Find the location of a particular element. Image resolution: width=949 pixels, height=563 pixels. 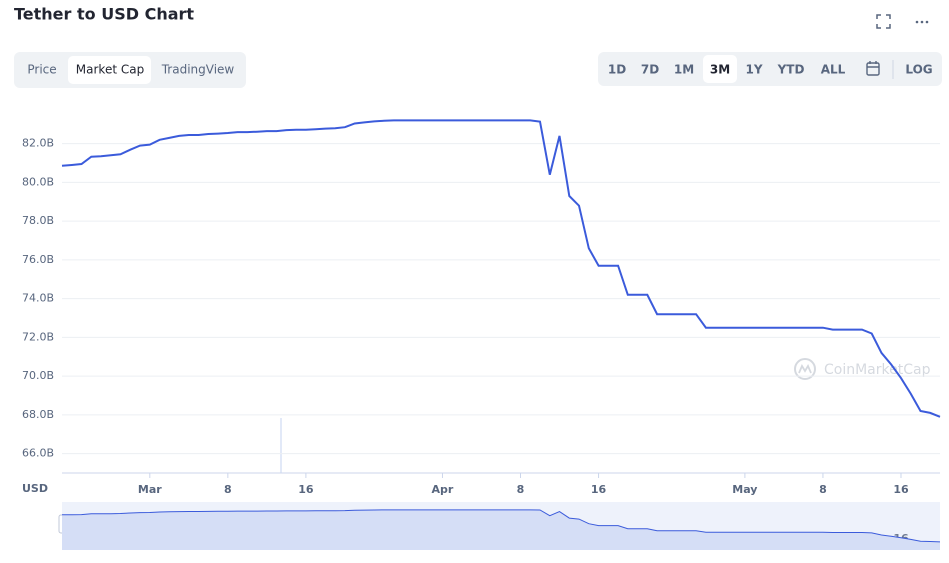

x-tick-label: May is located at coordinates (744, 489).